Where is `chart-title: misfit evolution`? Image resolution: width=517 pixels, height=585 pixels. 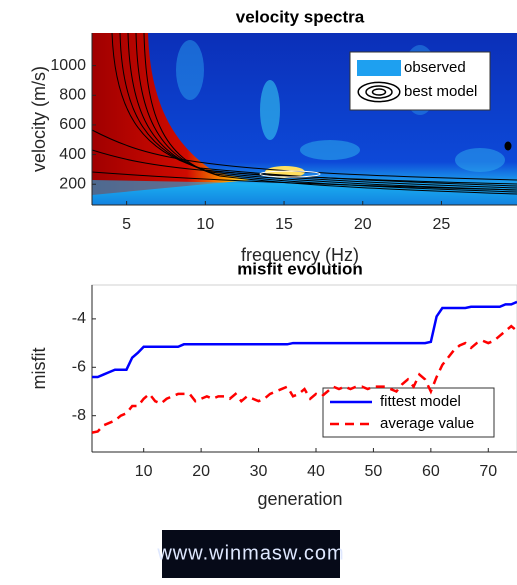 chart-title: misfit evolution is located at coordinates (300, 268).